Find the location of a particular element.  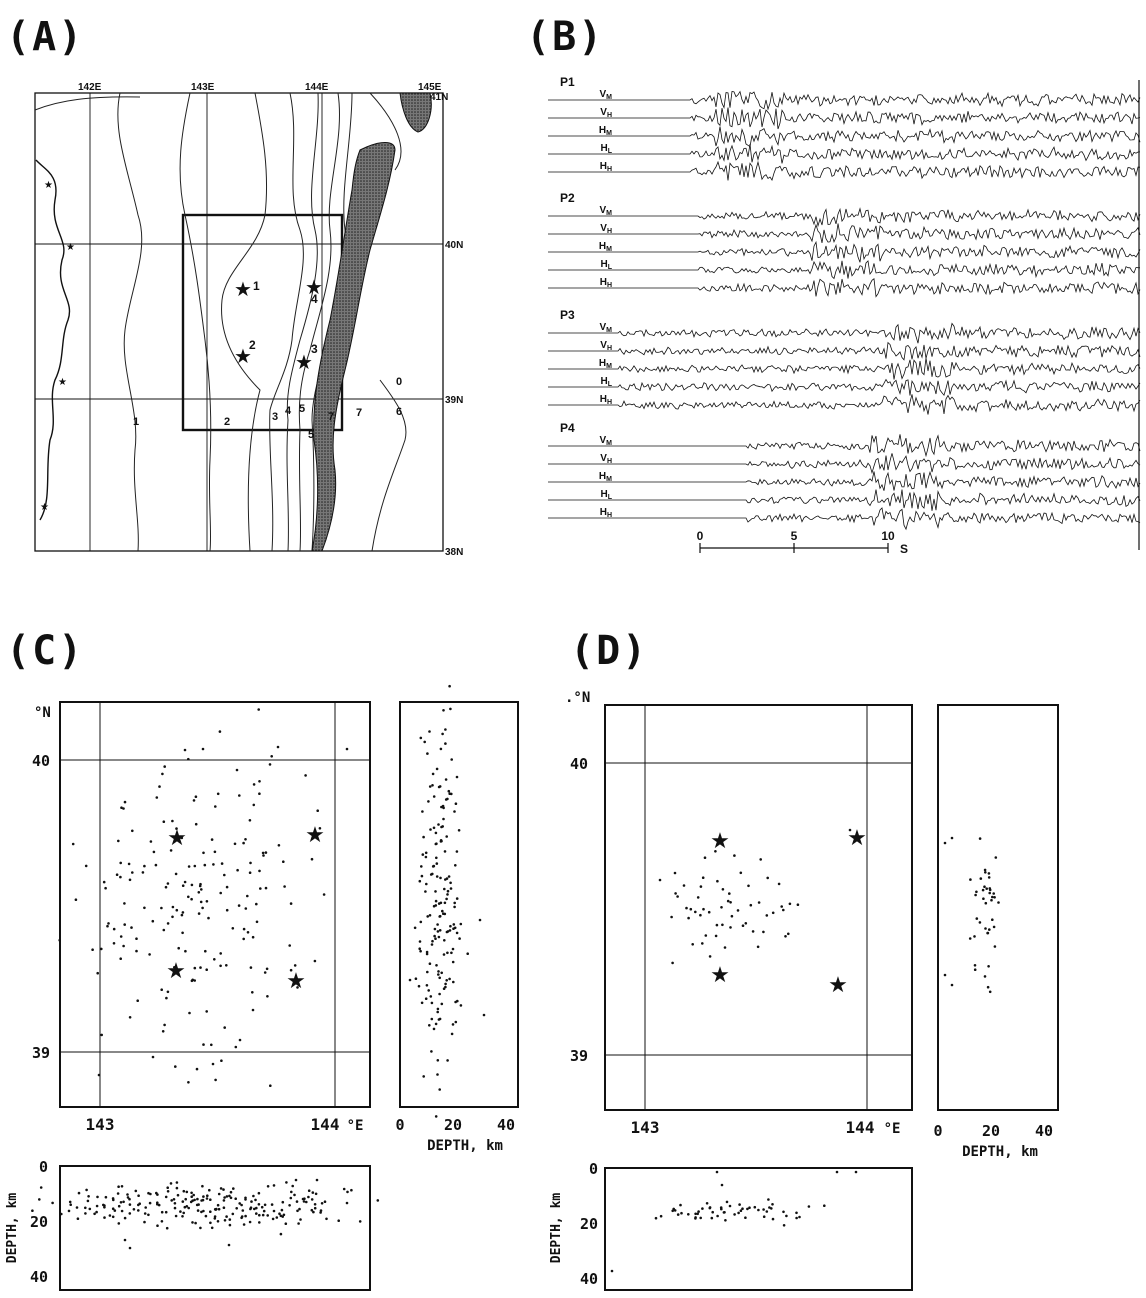

lon-label-145: 145E is located at coordinates (430, 87).